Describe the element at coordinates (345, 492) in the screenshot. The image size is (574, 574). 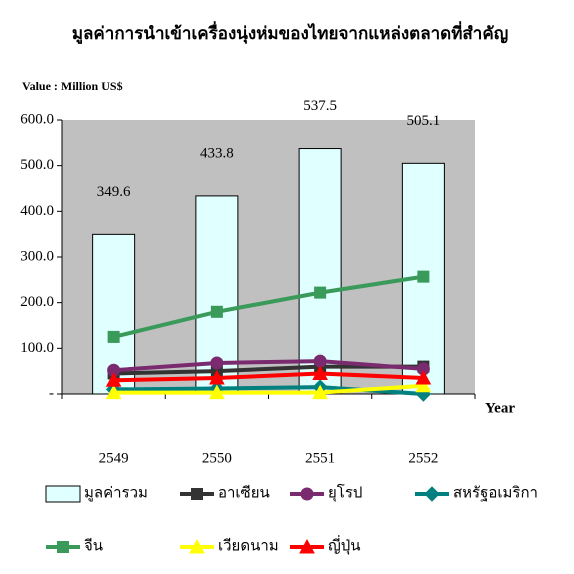
I see `legend-label: ยุโรป` at that location.